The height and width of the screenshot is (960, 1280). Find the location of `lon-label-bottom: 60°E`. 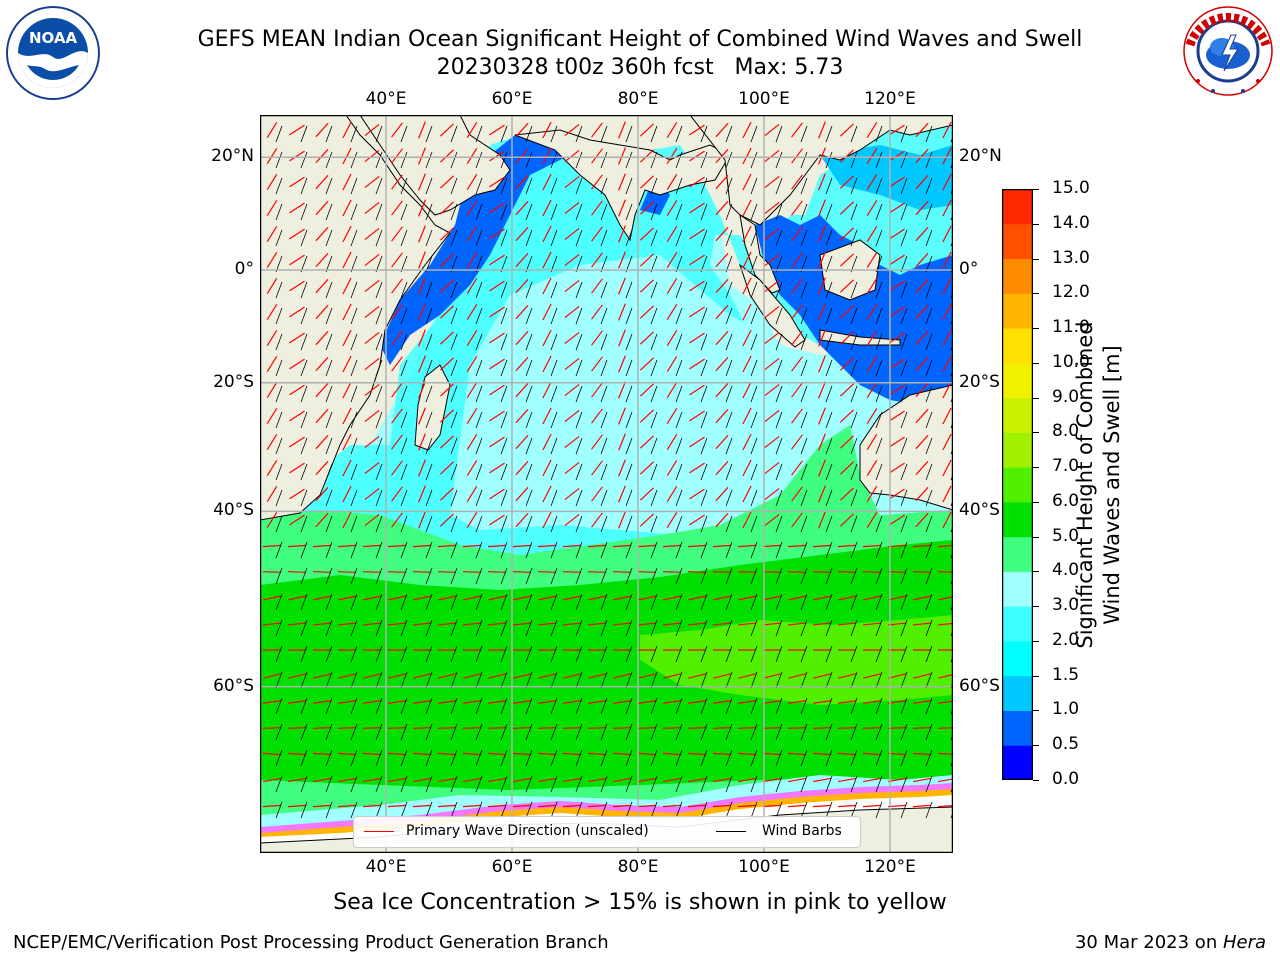

lon-label-bottom: 60°E is located at coordinates (512, 867).